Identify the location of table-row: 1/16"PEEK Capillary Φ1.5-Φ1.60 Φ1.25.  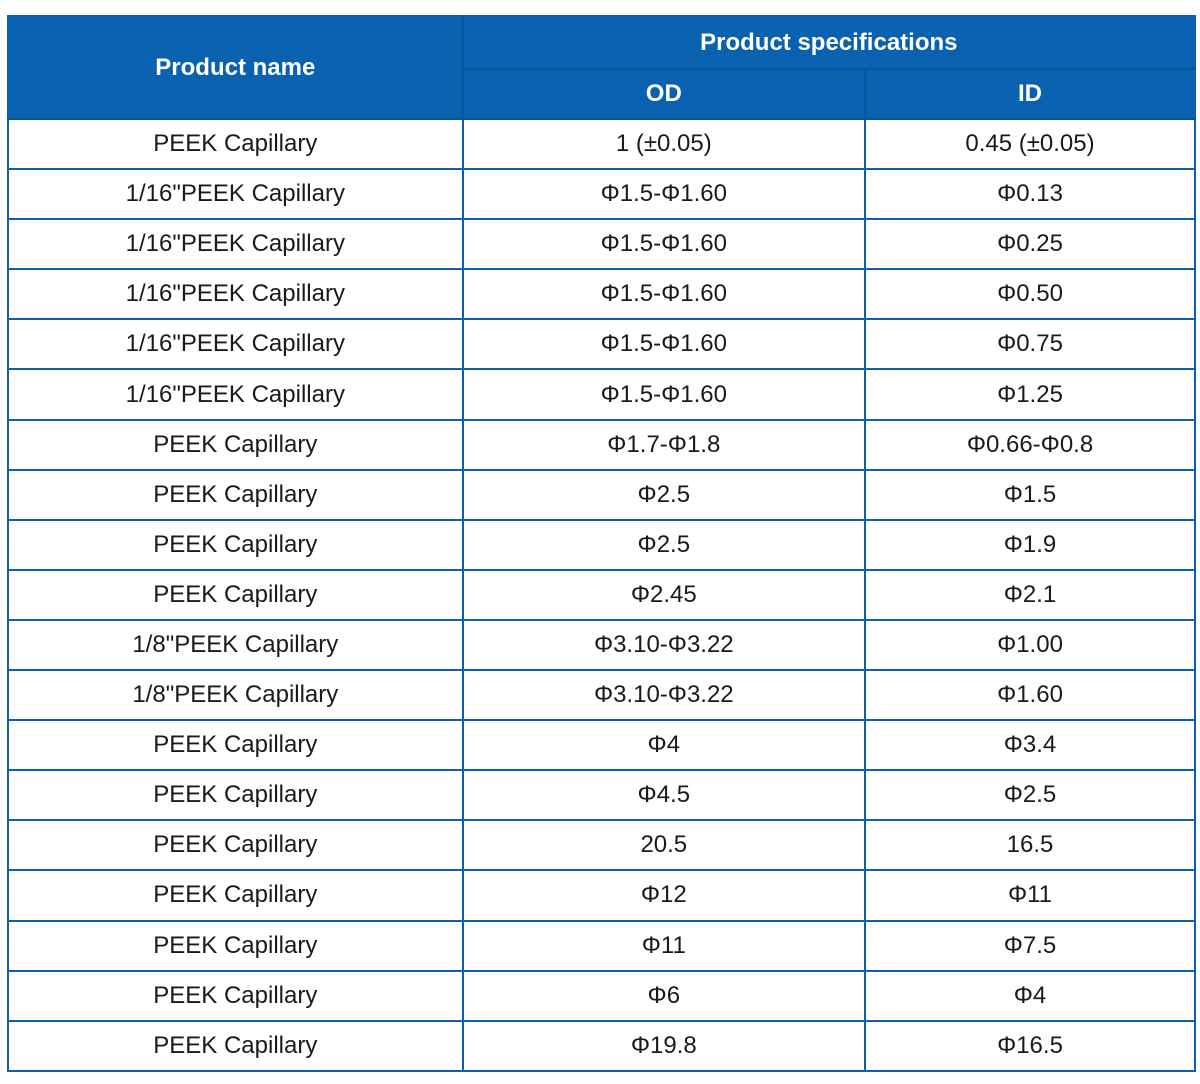
(601, 394).